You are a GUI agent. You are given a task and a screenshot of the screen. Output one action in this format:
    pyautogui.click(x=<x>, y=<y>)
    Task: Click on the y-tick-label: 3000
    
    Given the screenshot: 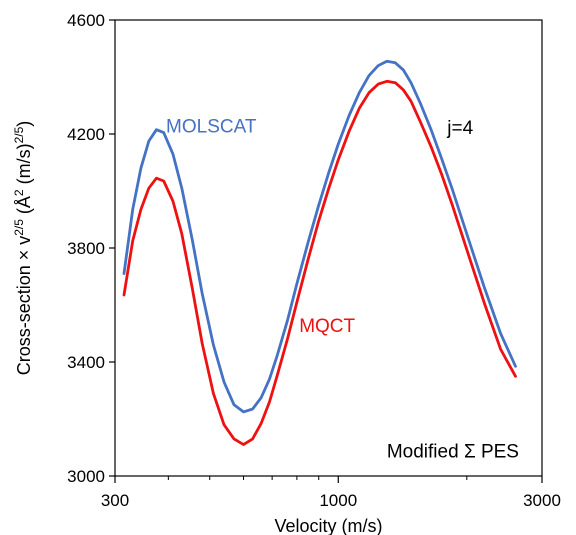 What is the action you would take?
    pyautogui.click(x=86, y=476)
    